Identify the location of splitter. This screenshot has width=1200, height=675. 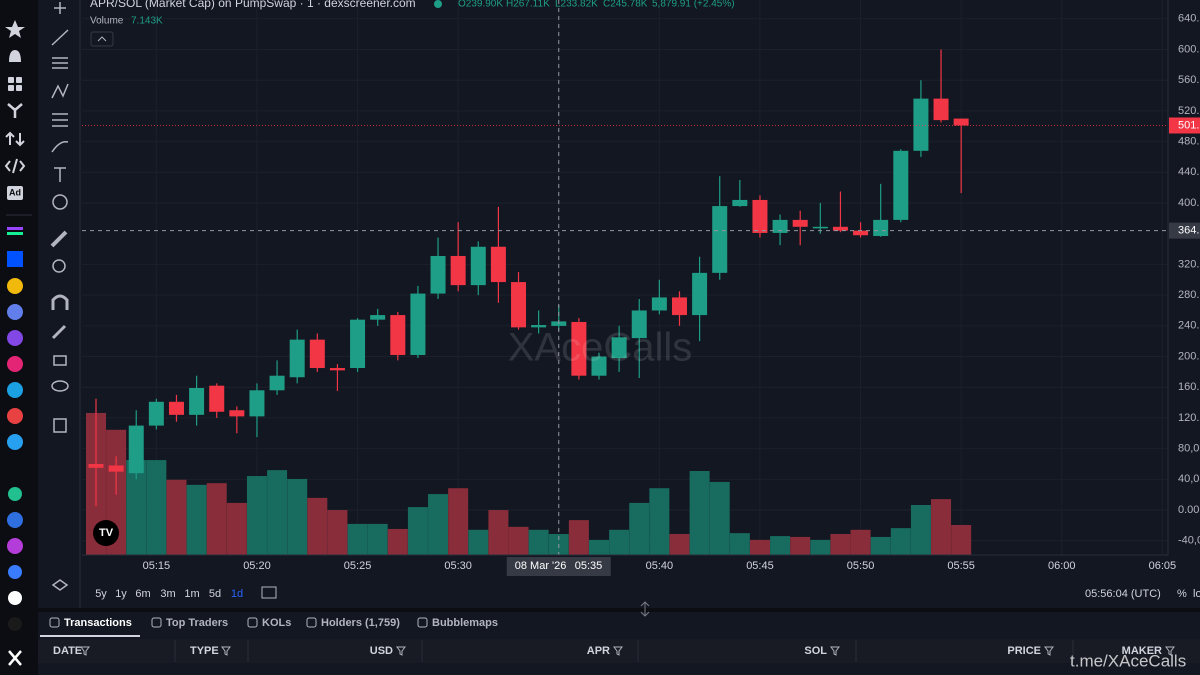
(619, 610).